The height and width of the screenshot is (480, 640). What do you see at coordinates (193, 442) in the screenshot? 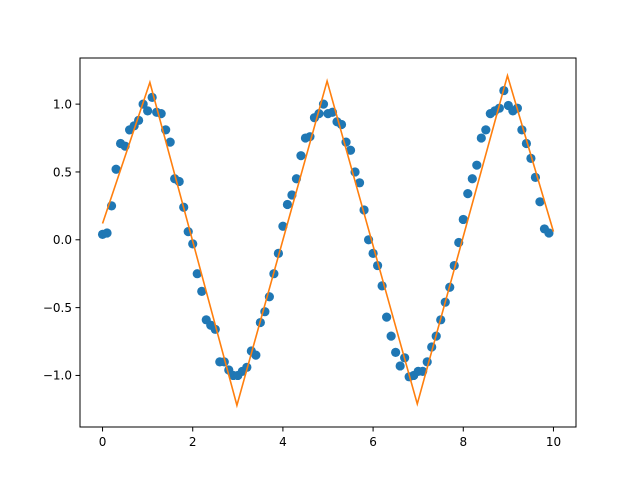
I see `x-tick-label: 2` at bounding box center [193, 442].